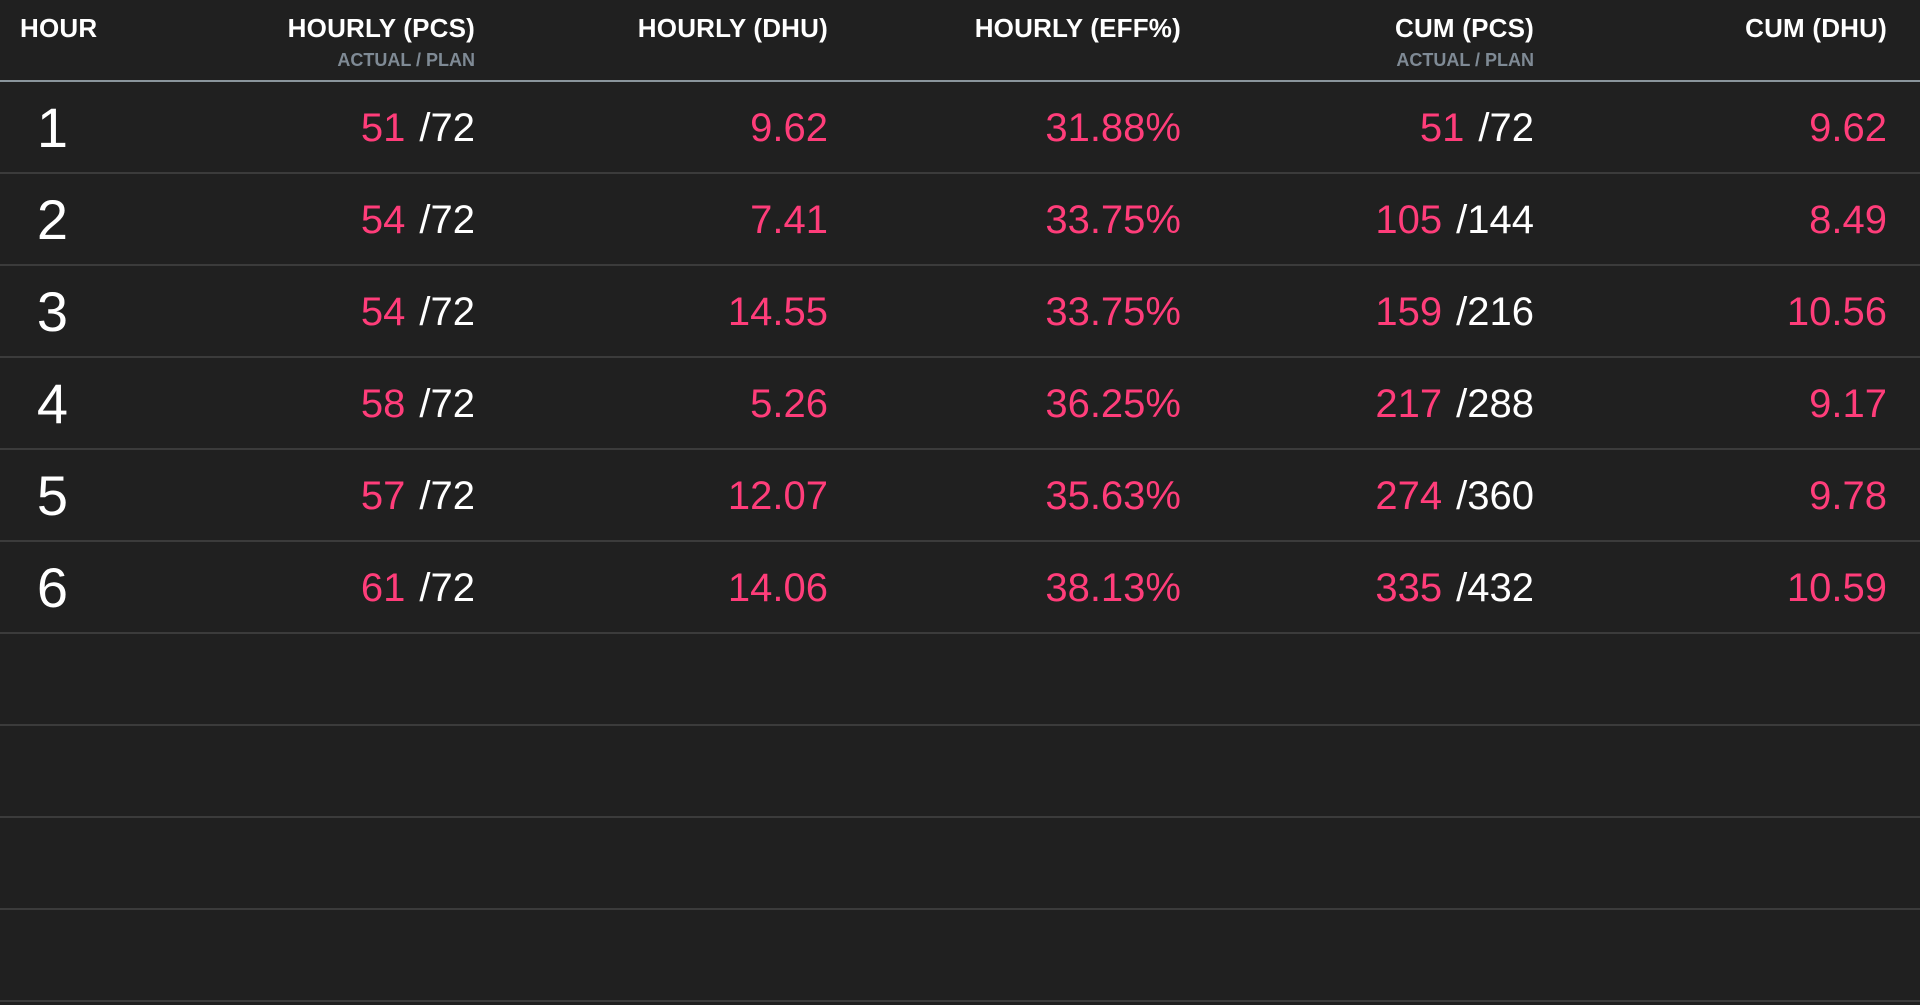  I want to click on table-row: 3 54/72 14.55 33.75% 159/216 10.56, so click(960, 312).